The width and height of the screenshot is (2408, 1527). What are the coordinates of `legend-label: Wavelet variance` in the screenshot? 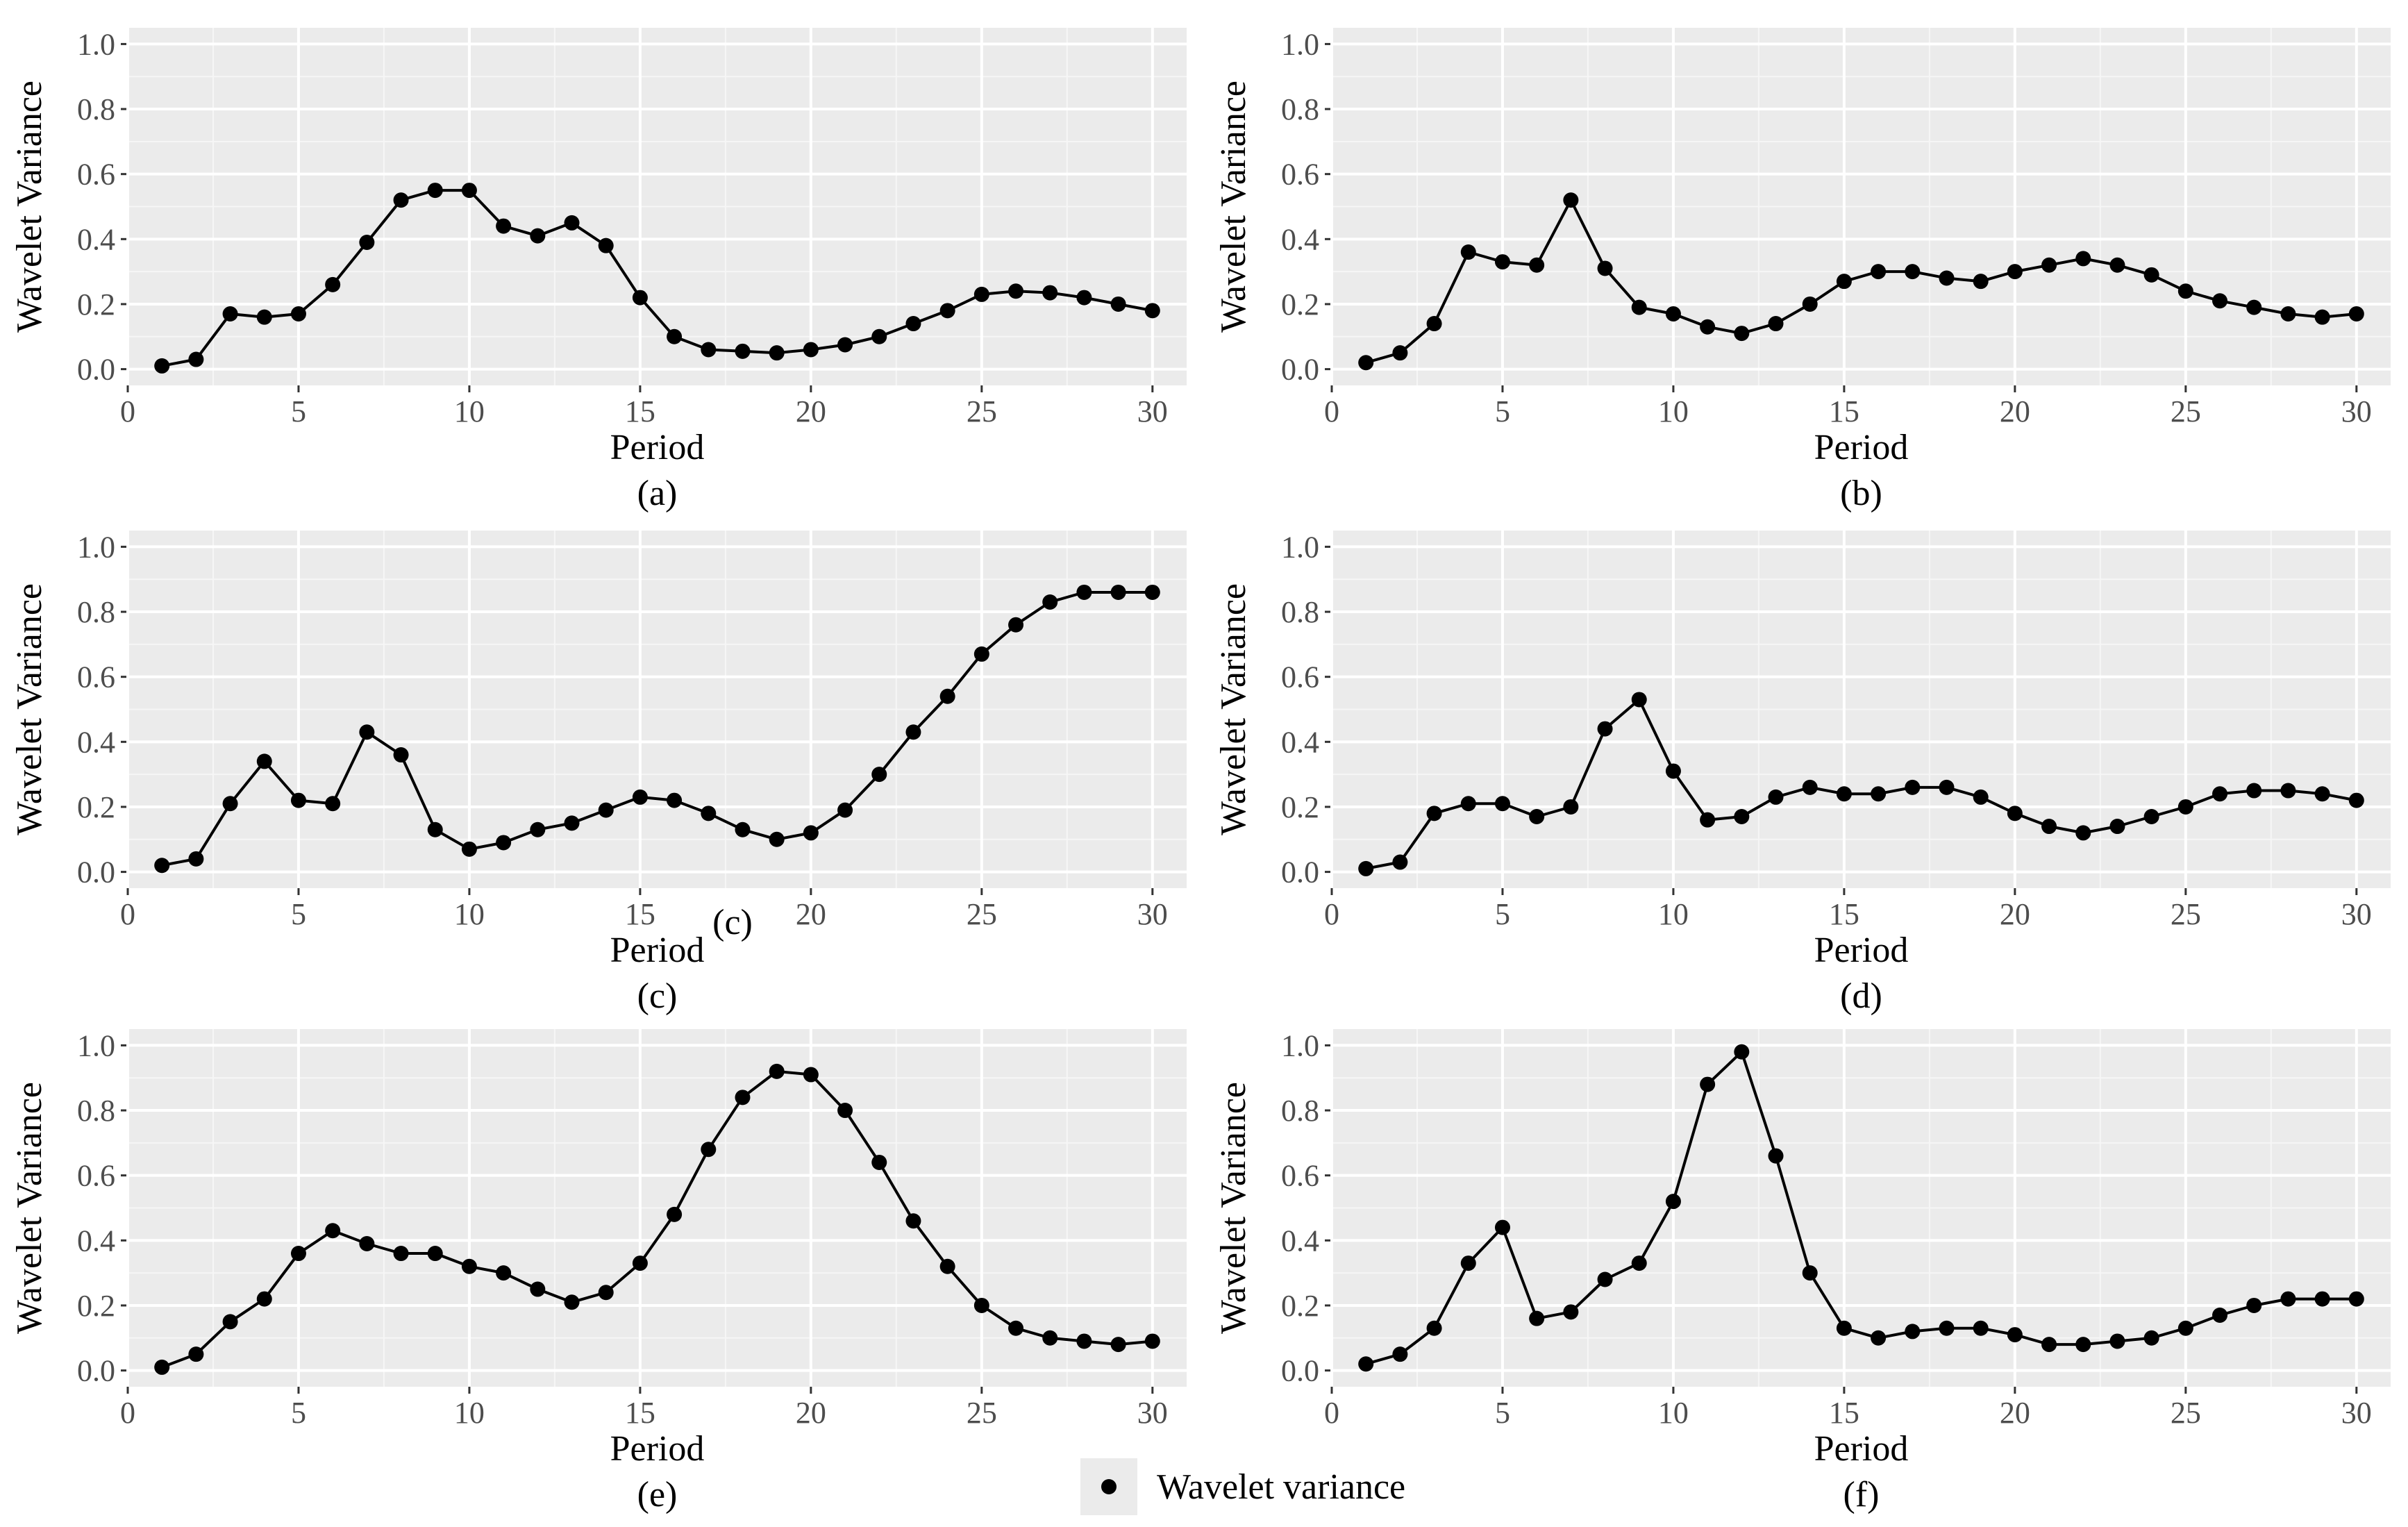 It's located at (1281, 1487).